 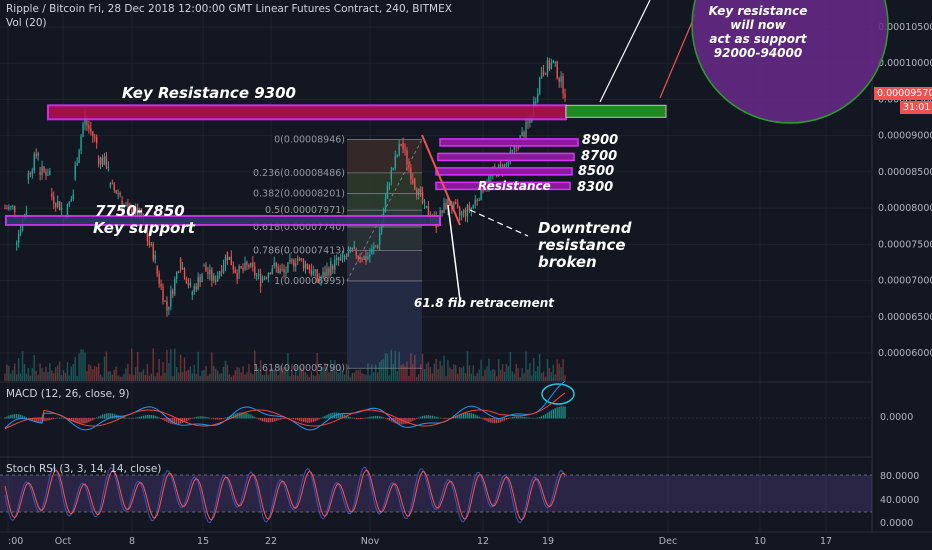 What do you see at coordinates (506, 157) in the screenshot?
I see `level-box` at bounding box center [506, 157].